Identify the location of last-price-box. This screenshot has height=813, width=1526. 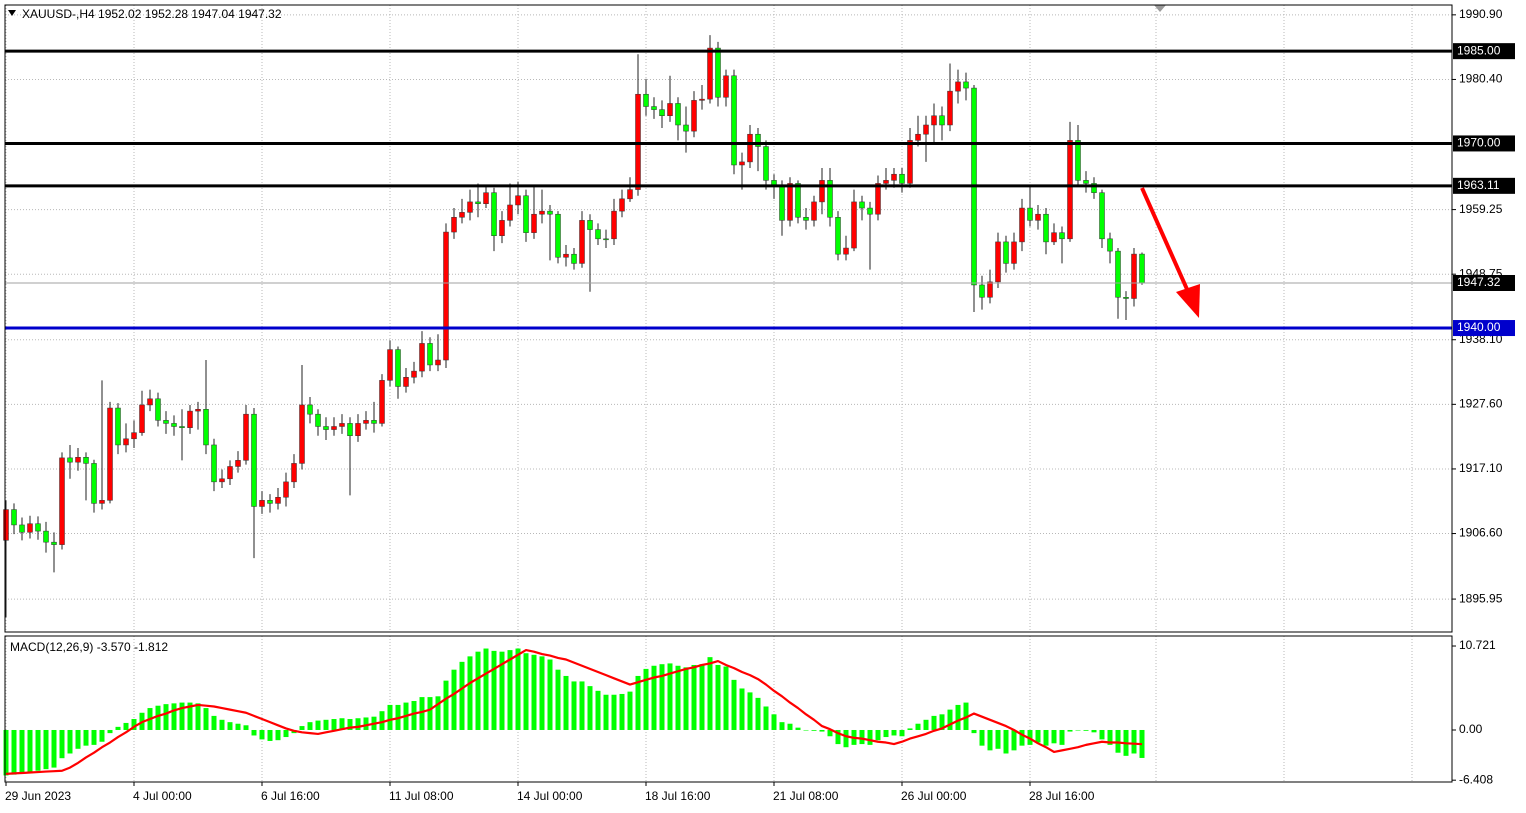
(1484, 282).